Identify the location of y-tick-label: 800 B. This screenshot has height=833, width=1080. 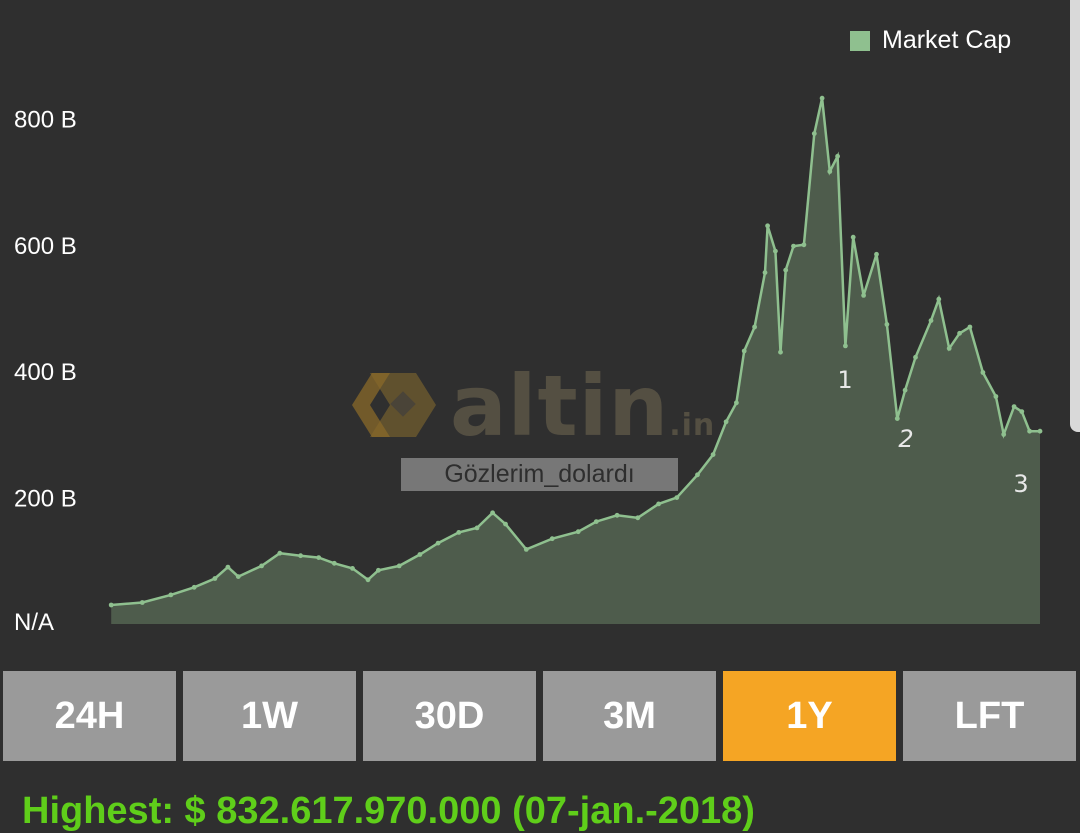
(45, 119).